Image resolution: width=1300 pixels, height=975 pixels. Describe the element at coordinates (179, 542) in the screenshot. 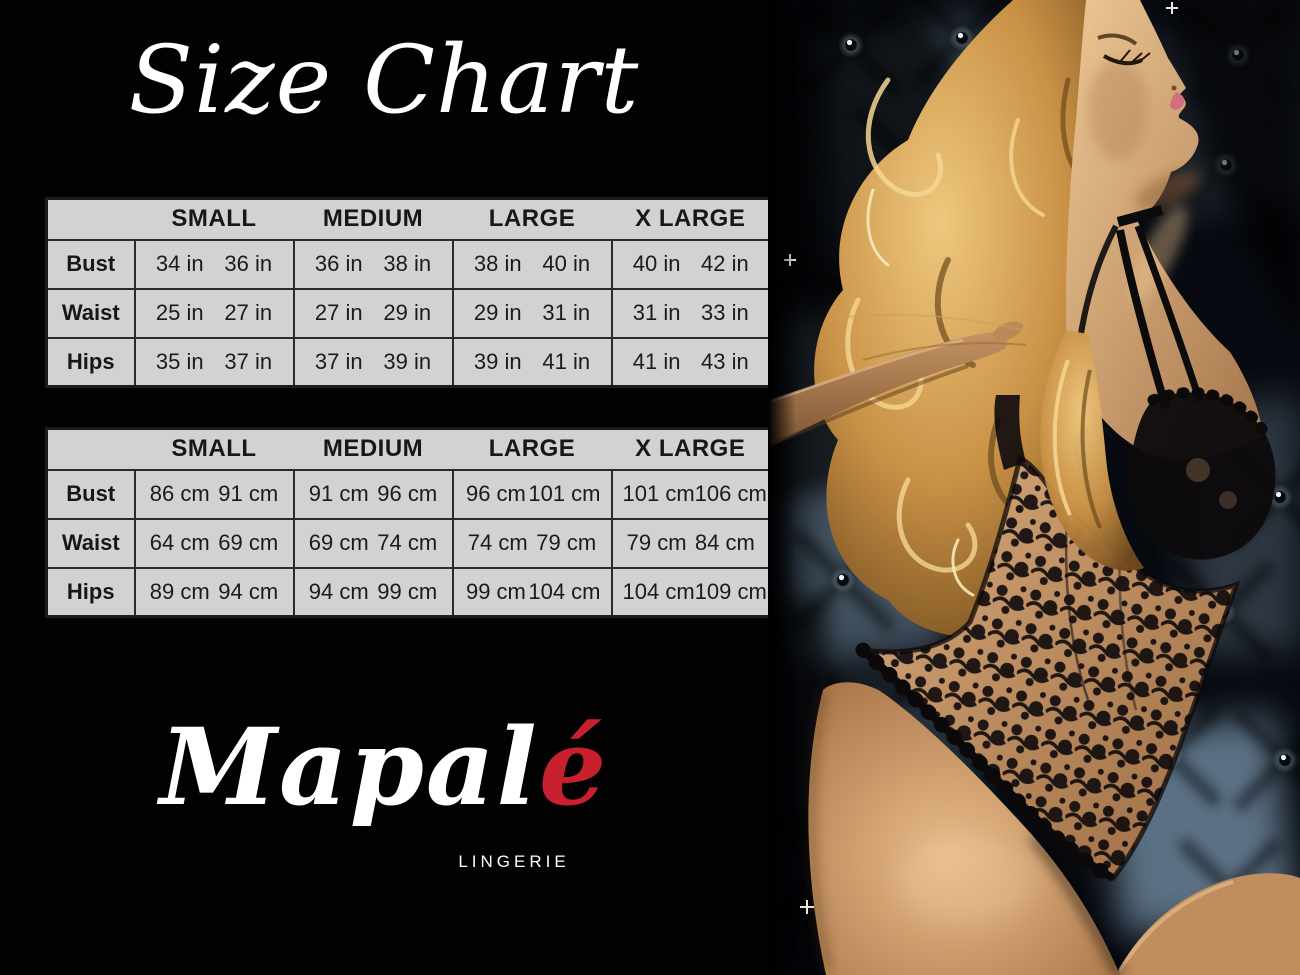

I see `size-value: 64 cm` at that location.